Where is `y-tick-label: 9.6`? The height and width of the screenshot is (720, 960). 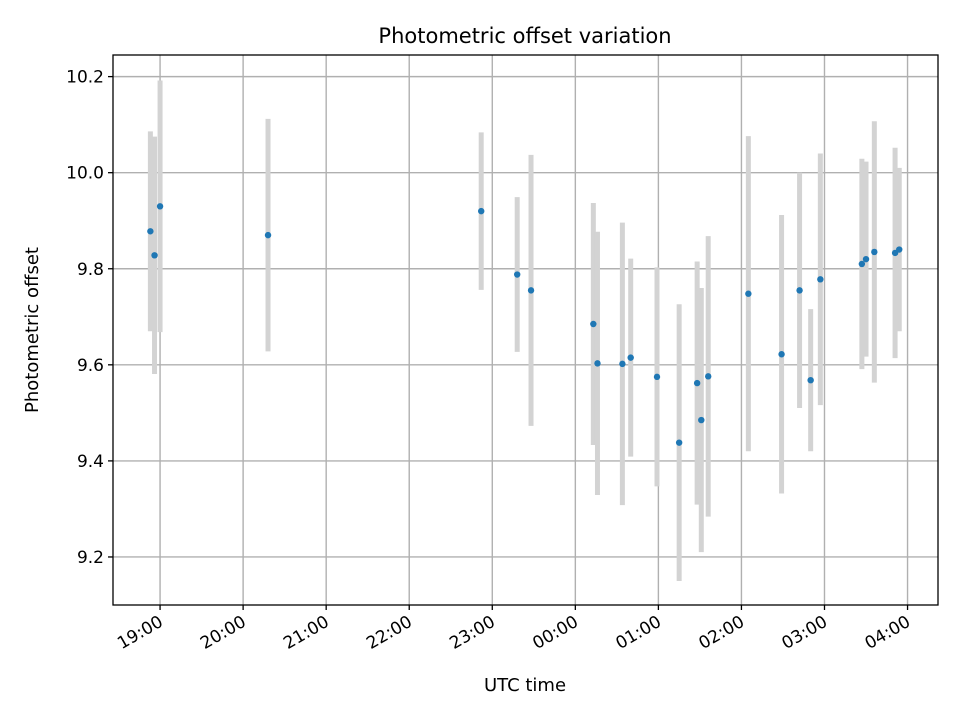
y-tick-label: 9.6 is located at coordinates (90, 366).